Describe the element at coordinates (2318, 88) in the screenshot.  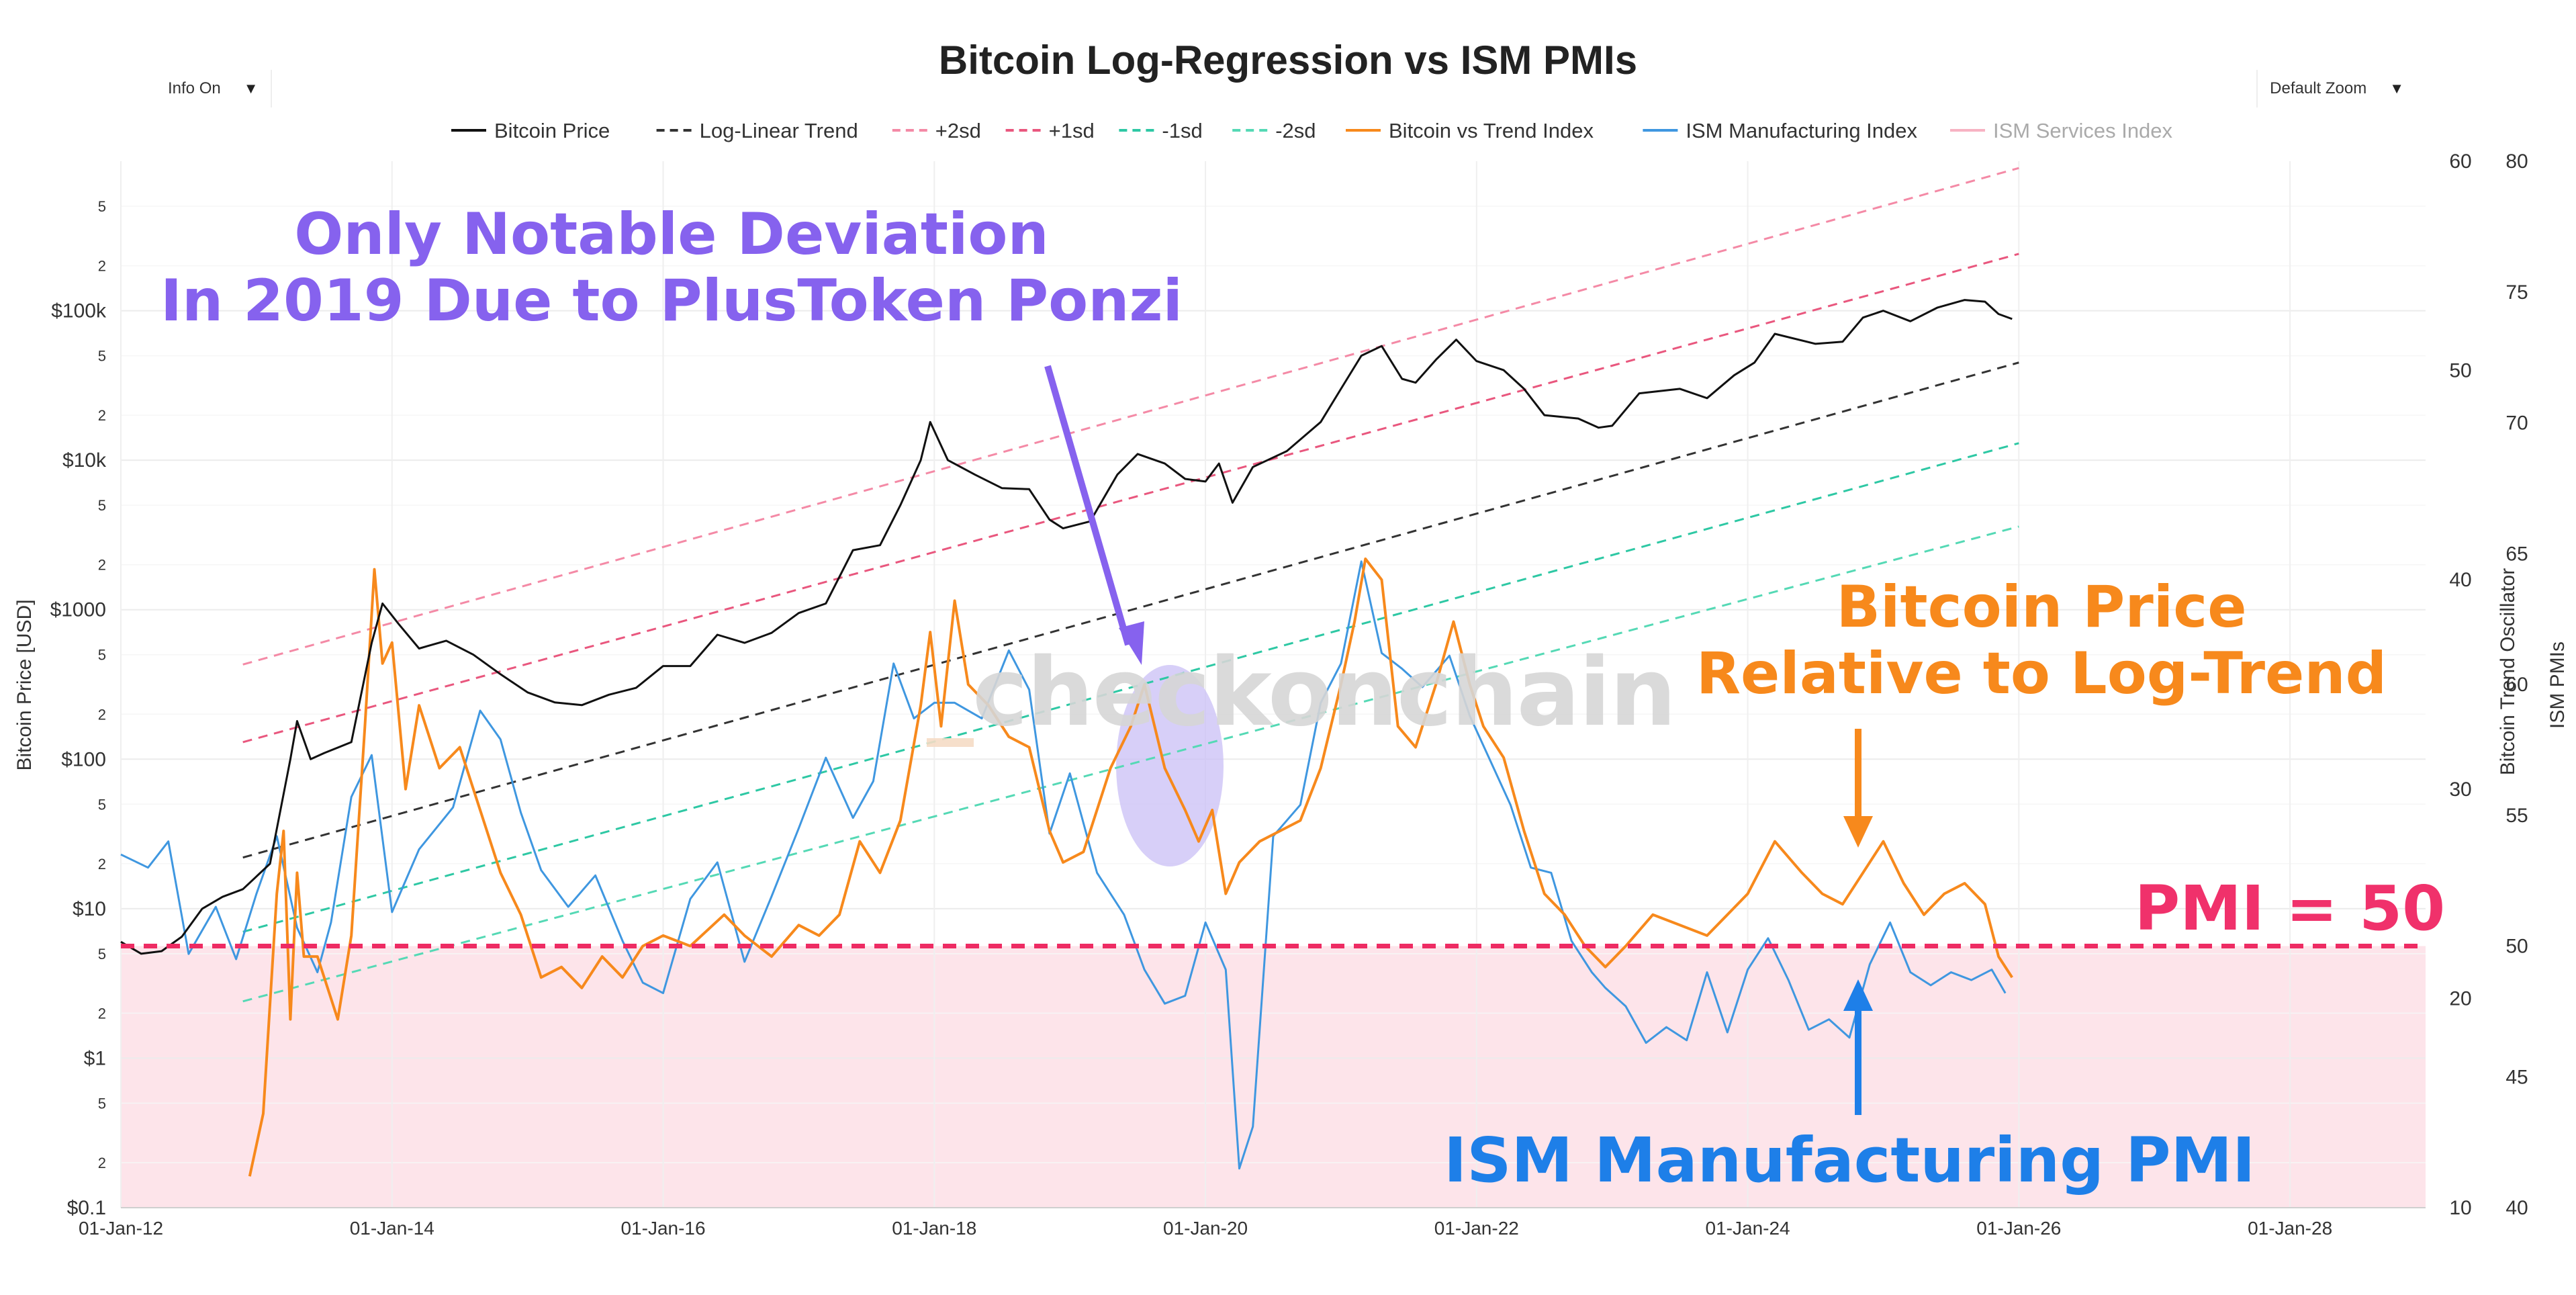
I see `zoom-label: Default Zoom` at that location.